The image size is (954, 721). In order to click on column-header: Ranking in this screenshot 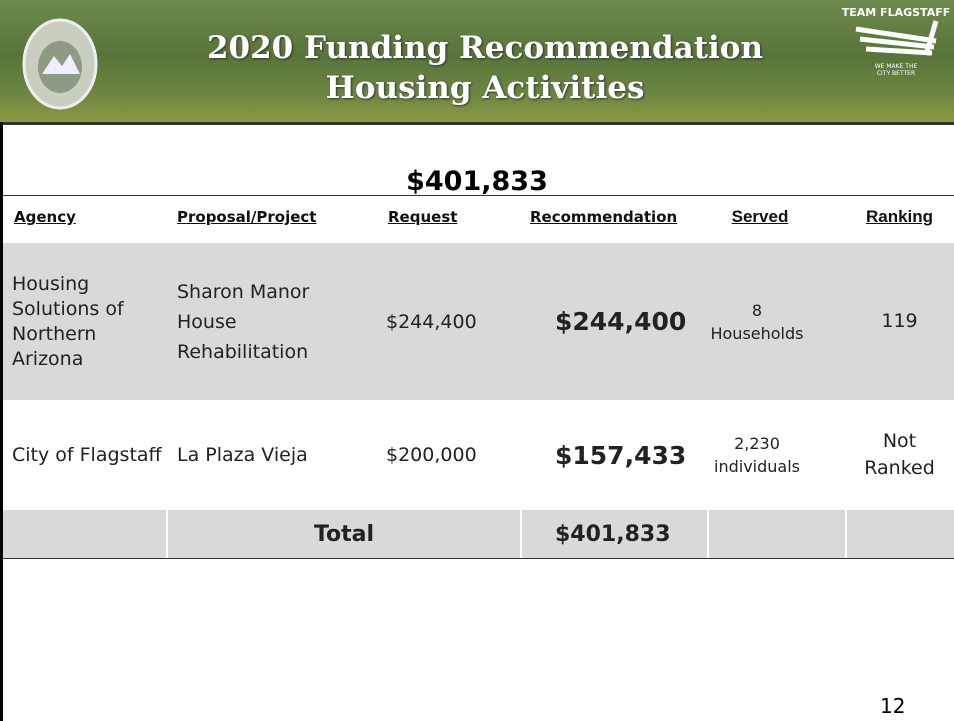, I will do `click(899, 216)`.